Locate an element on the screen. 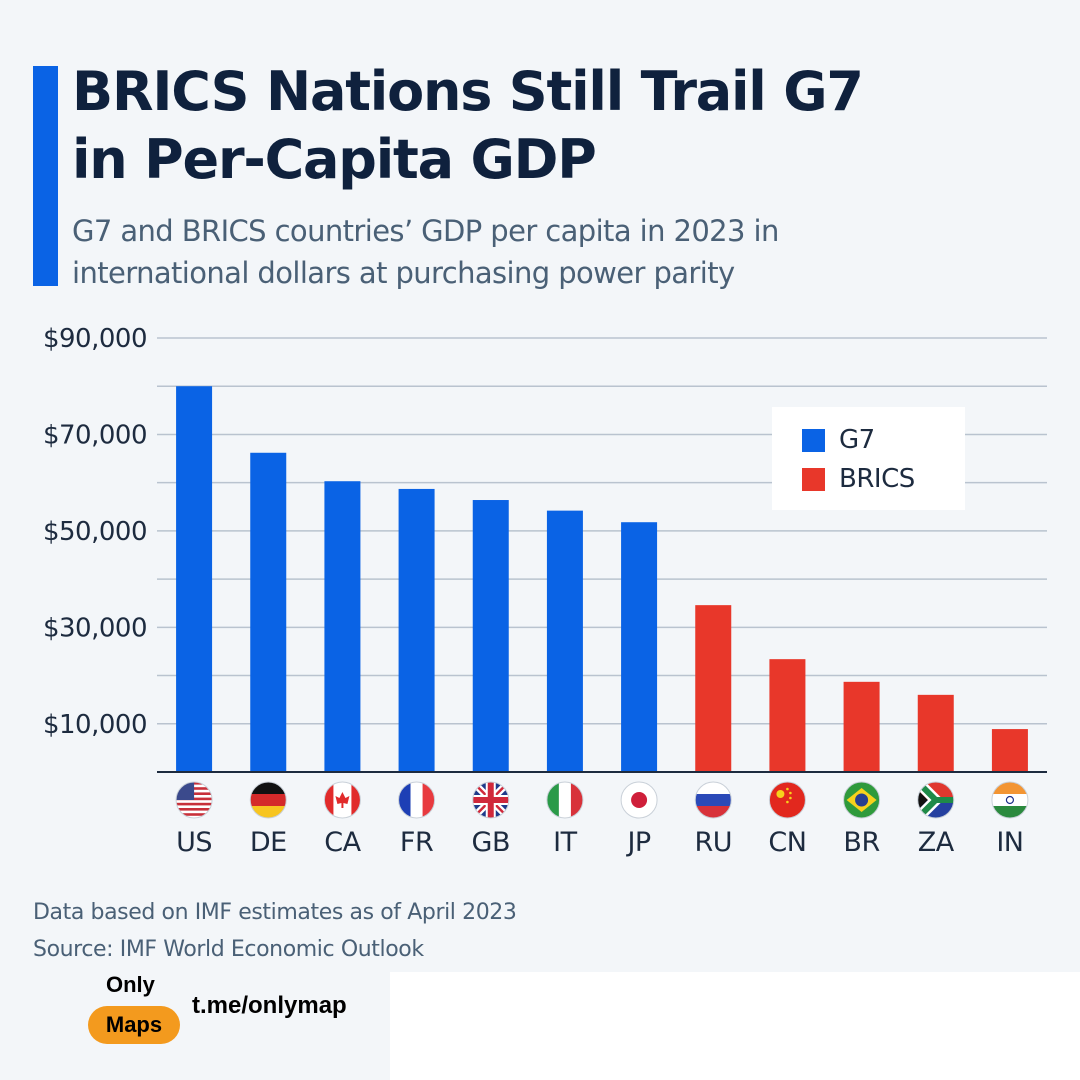 The image size is (1080, 1080). br-flag-icon is located at coordinates (862, 800).